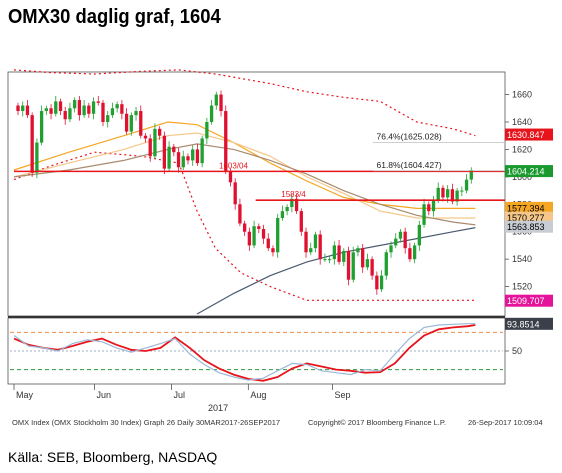 This screenshot has width=562, height=473. What do you see at coordinates (522, 95) in the screenshot?
I see `price-y-tick-label: 1660` at bounding box center [522, 95].